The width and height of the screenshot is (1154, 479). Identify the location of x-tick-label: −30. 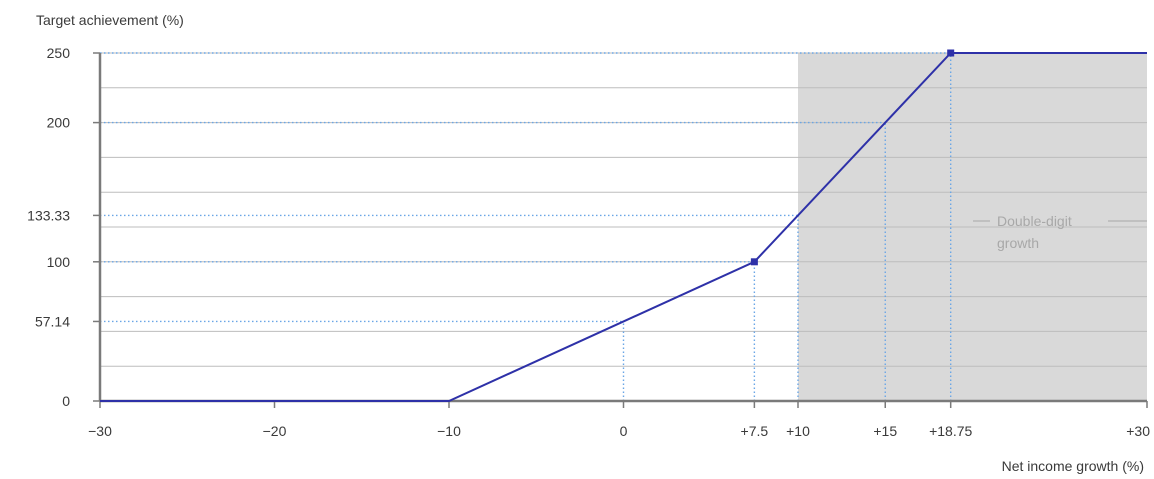
(100, 431).